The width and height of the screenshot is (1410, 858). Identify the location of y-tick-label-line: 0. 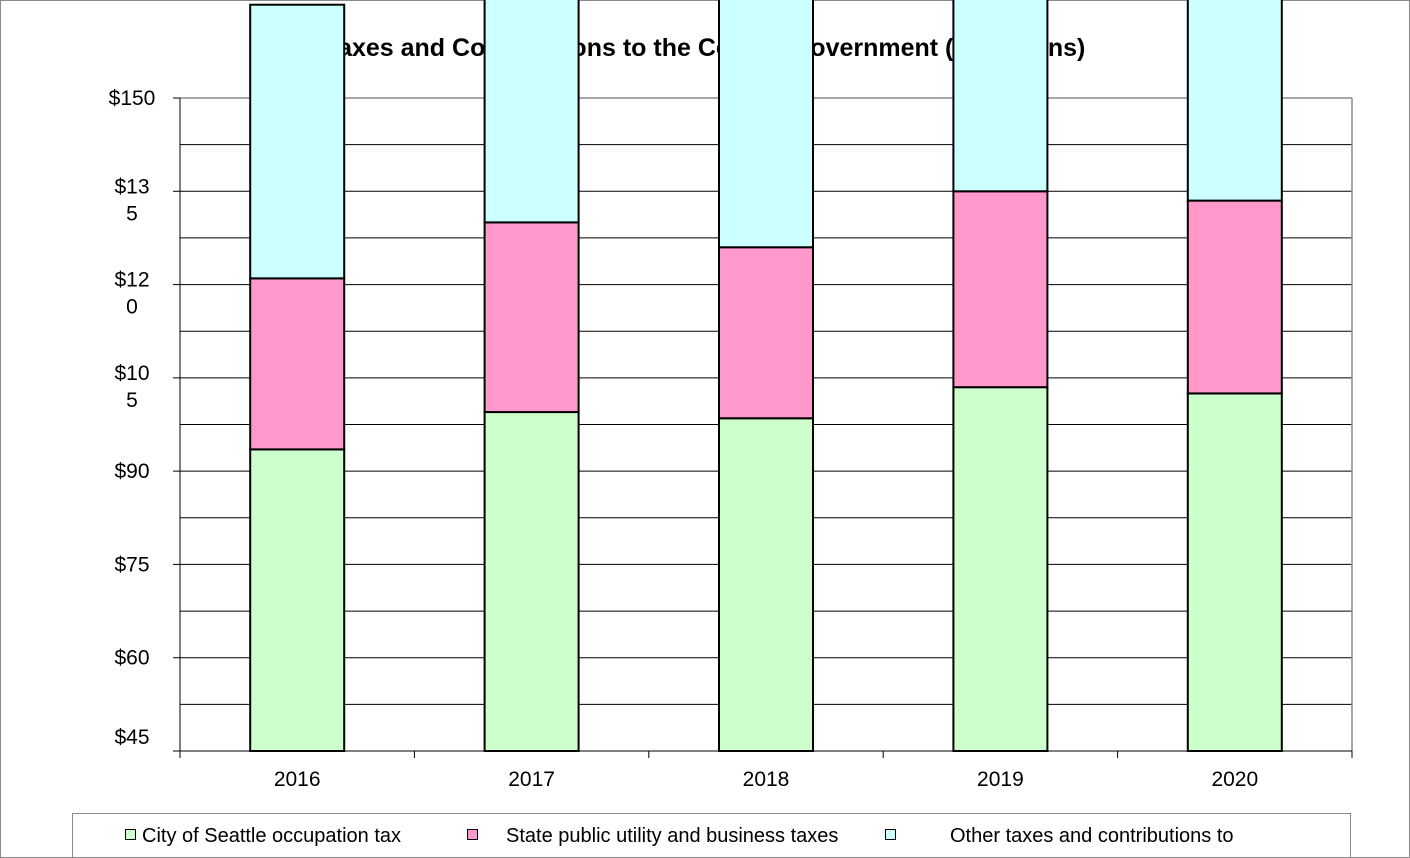
(132, 307).